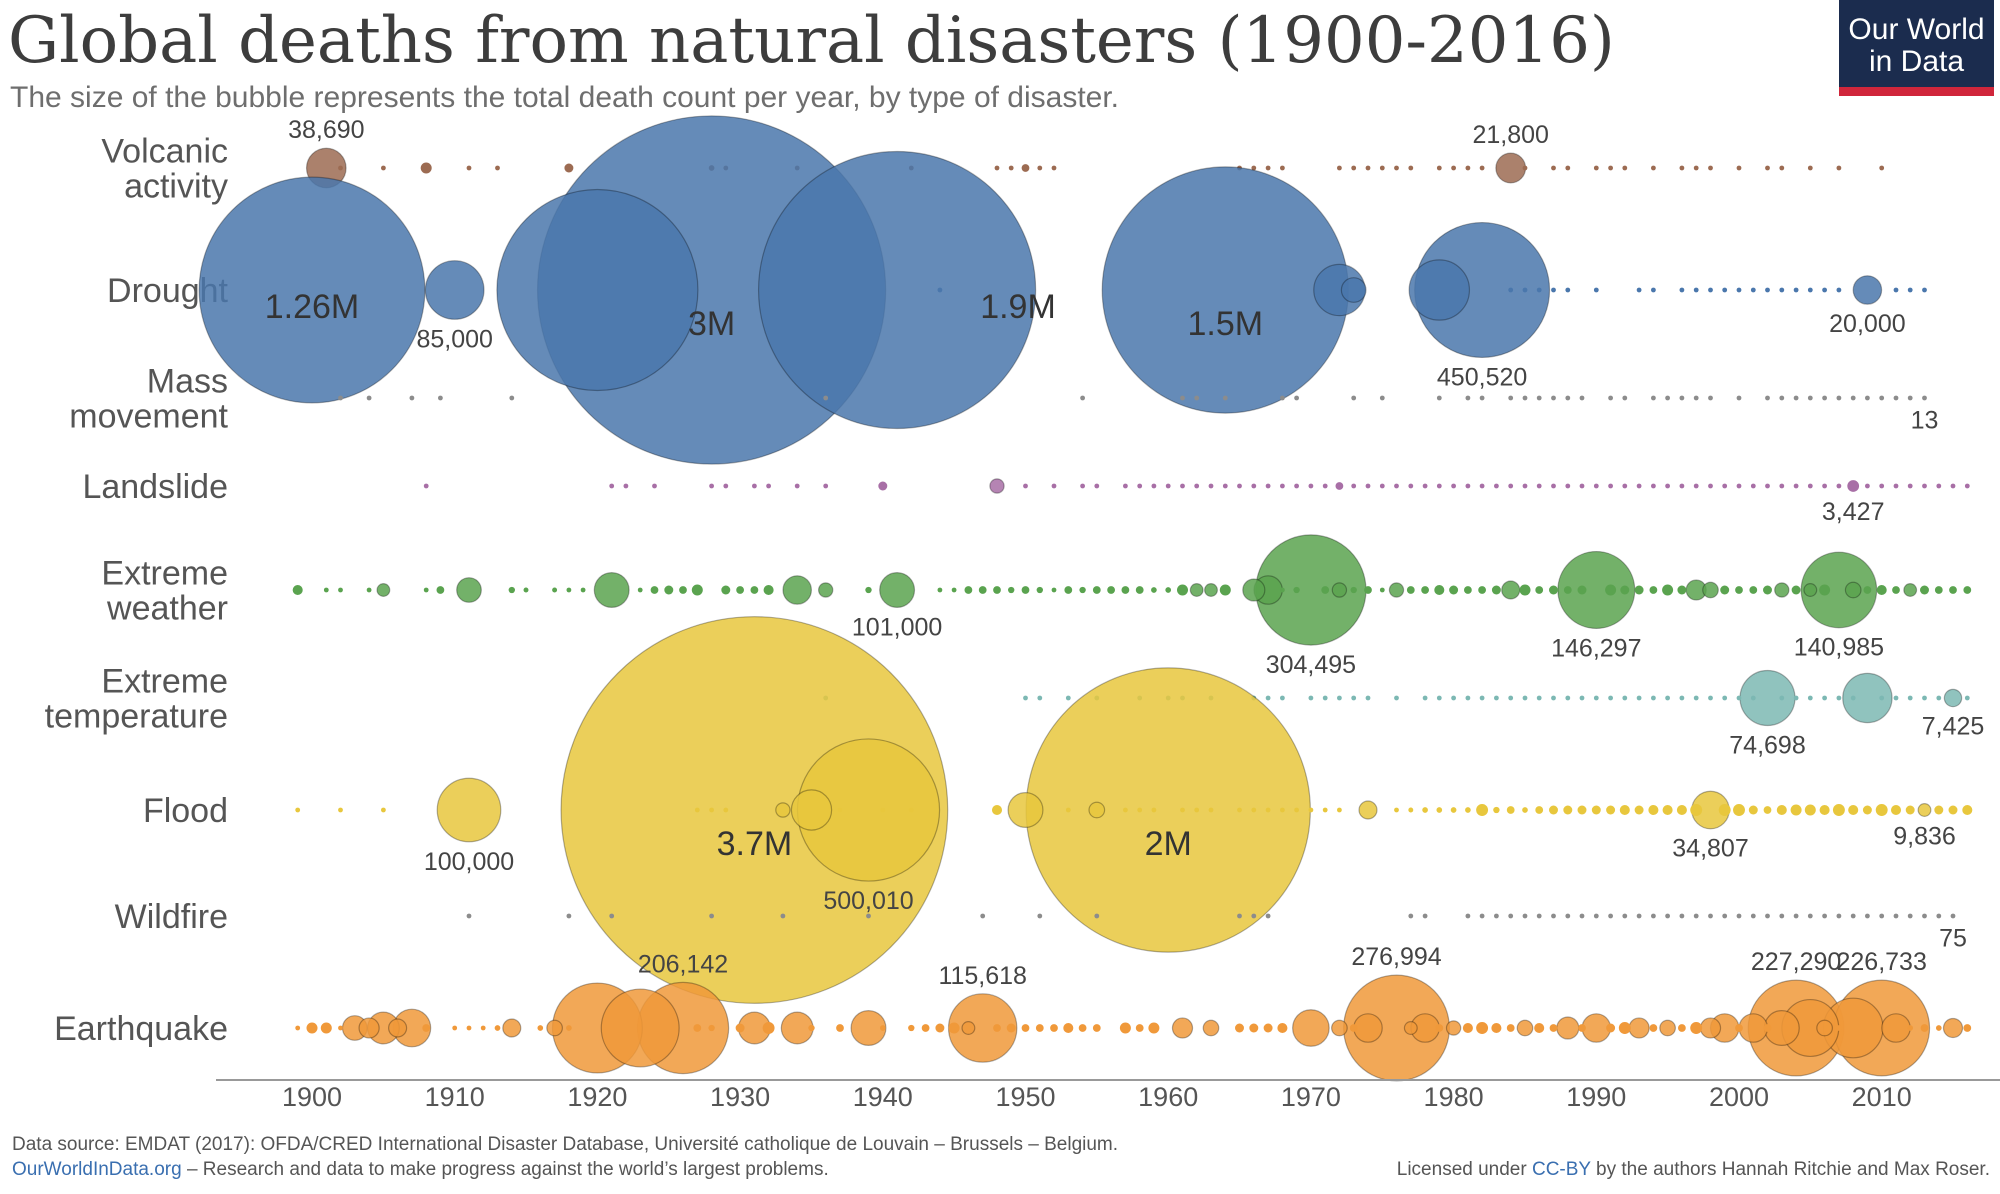 The image size is (2000, 1194). What do you see at coordinates (1396, 810) in the screenshot?
I see `bubble-flood-1976` at bounding box center [1396, 810].